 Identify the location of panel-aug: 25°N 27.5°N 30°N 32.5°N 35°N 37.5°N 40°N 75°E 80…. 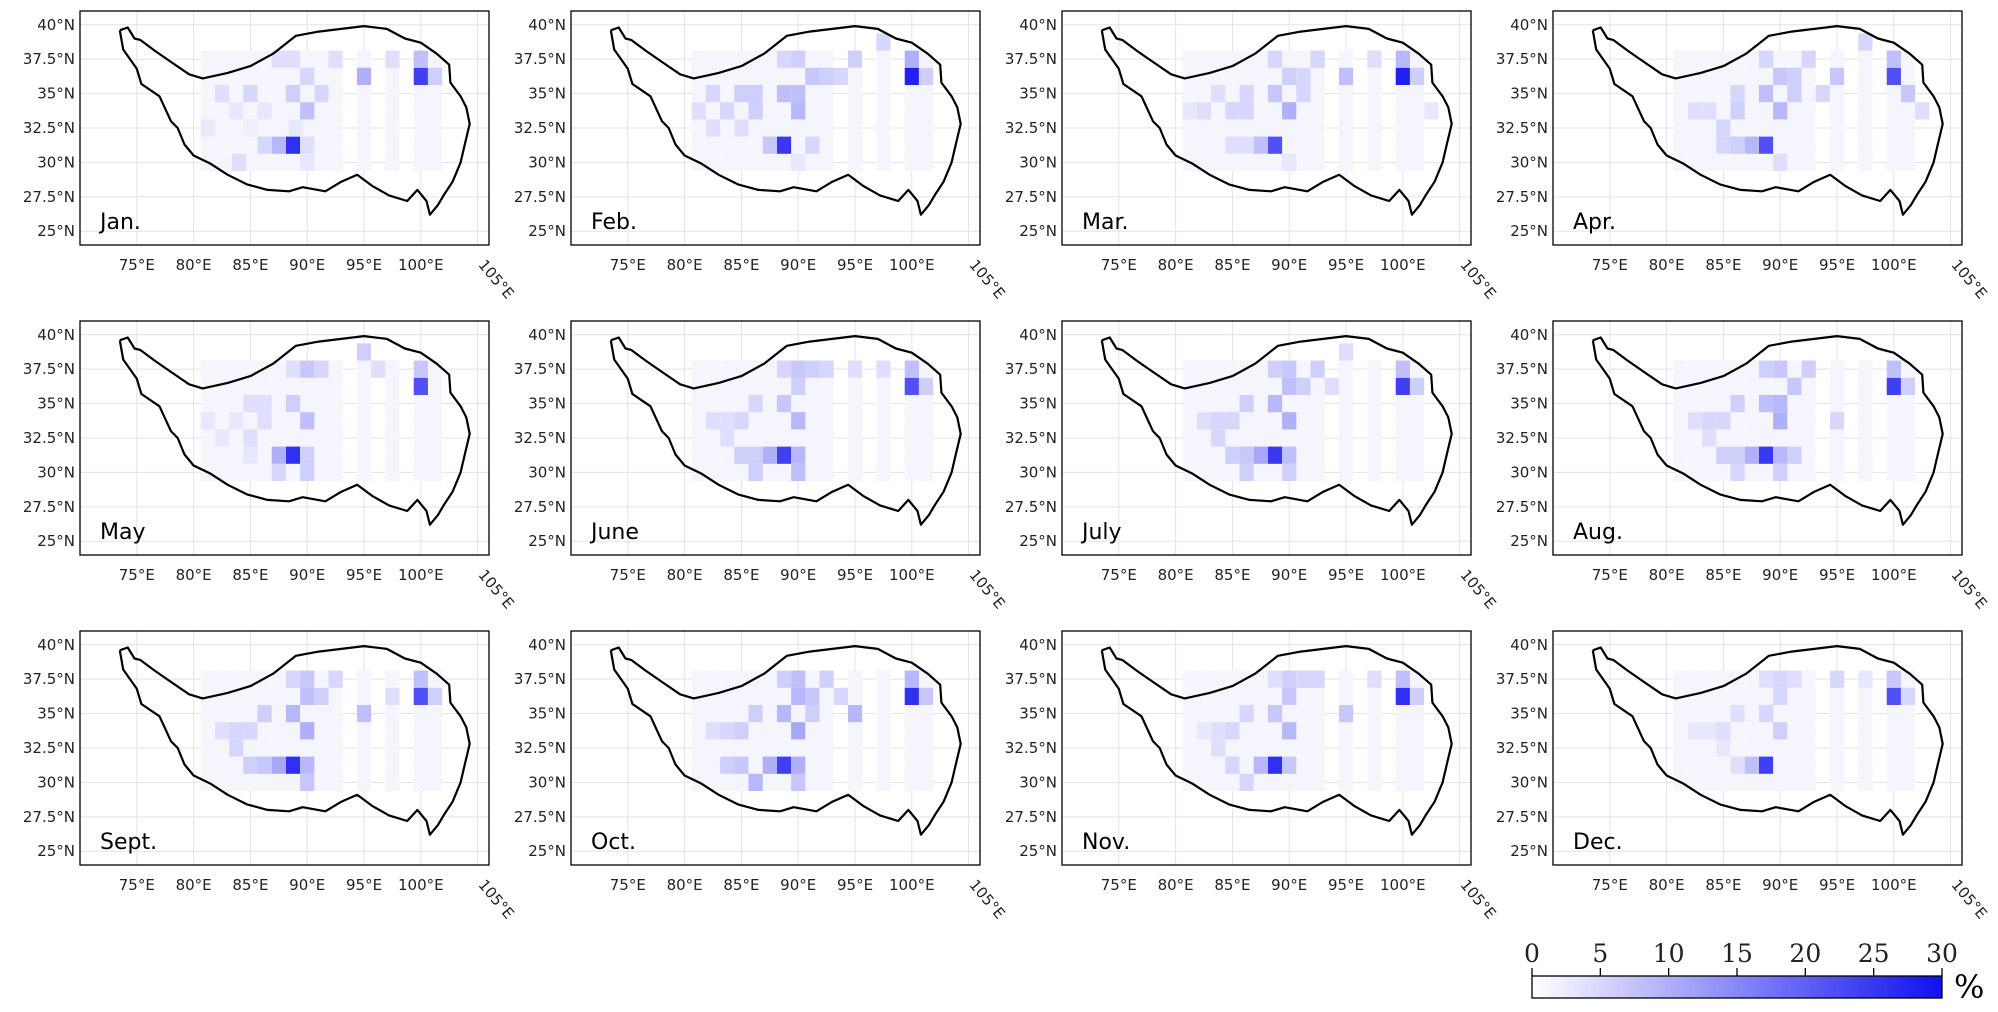
(1743, 466).